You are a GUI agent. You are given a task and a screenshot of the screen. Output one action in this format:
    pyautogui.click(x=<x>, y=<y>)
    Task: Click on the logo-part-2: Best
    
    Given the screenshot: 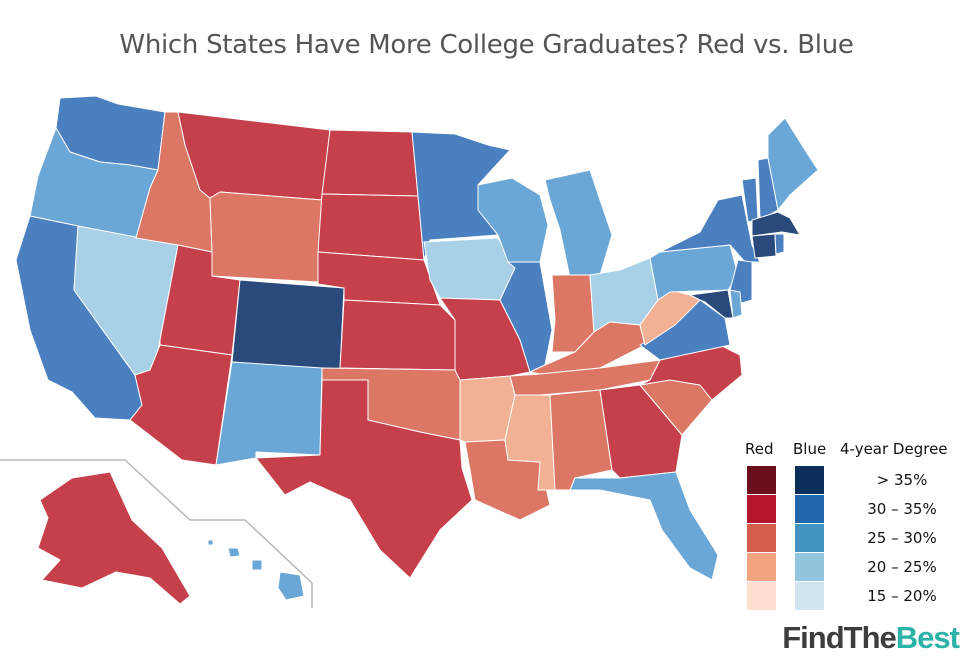 What is the action you would take?
    pyautogui.click(x=927, y=637)
    